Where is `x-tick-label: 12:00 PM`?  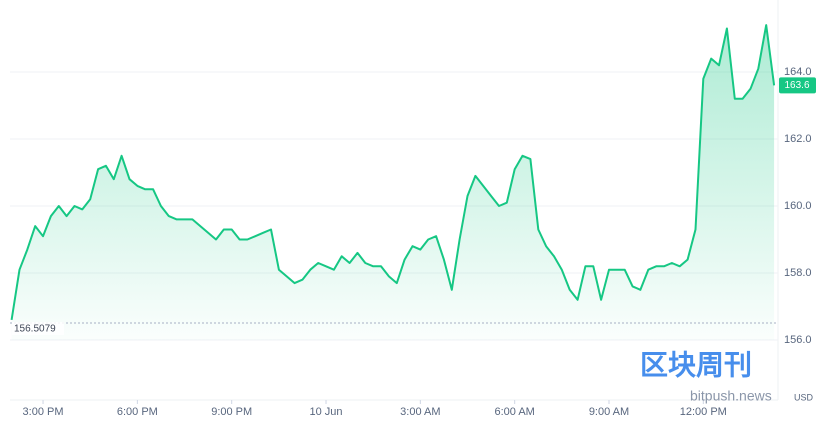
x-tick-label: 12:00 PM is located at coordinates (703, 412).